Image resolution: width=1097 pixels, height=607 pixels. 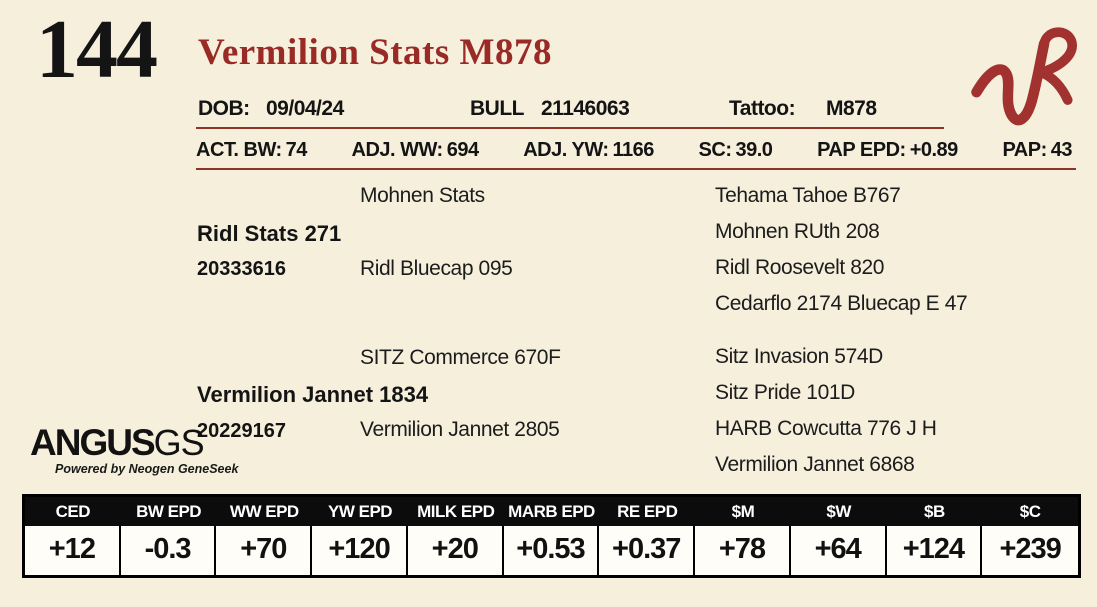 I want to click on stat-label: SC:, so click(x=715, y=150).